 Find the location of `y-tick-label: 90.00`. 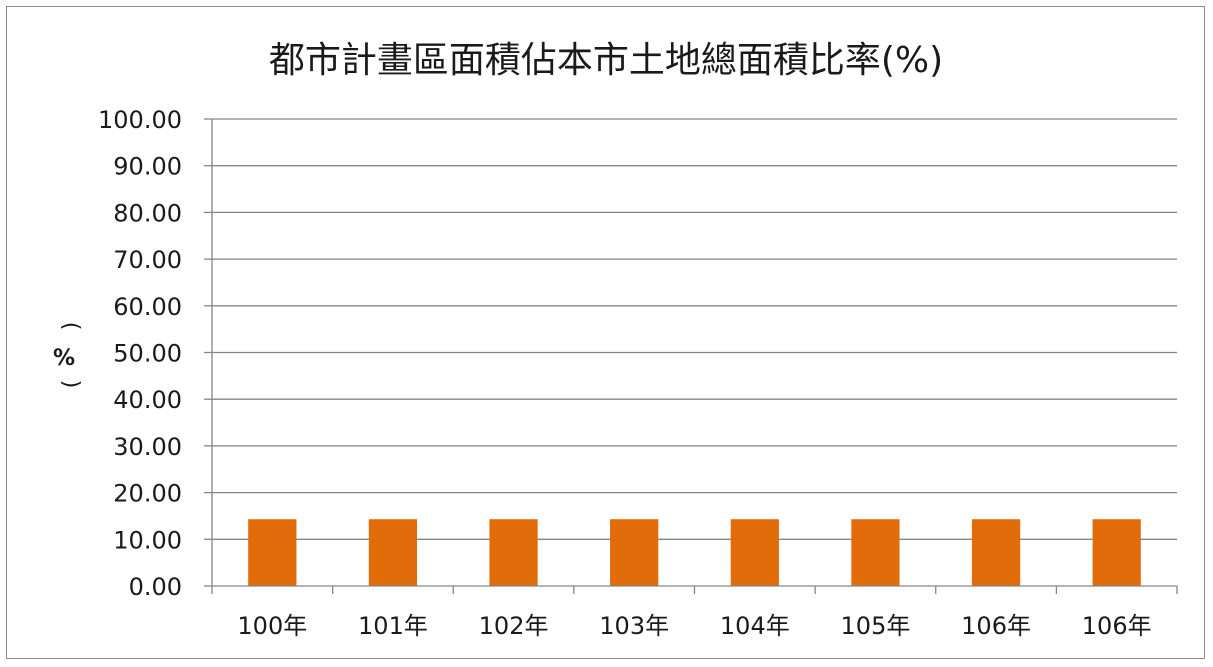

y-tick-label: 90.00 is located at coordinates (147, 167).